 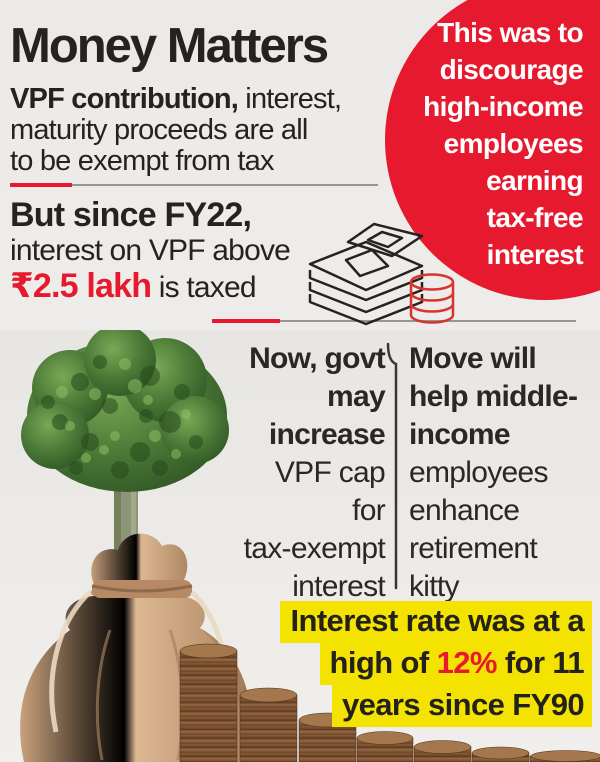 I want to click on fact-line: help middle-, so click(x=493, y=396).